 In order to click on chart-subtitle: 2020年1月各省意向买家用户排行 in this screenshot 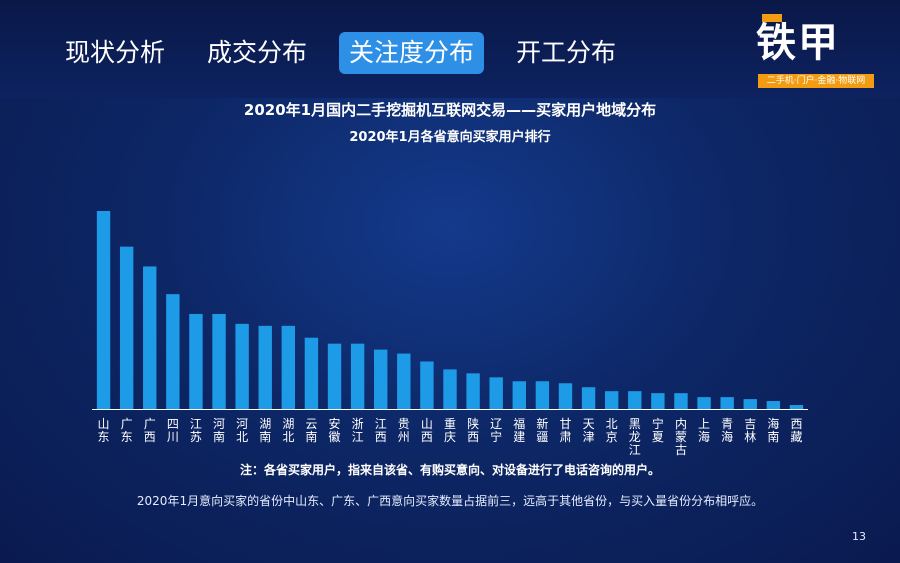, I will do `click(450, 137)`.